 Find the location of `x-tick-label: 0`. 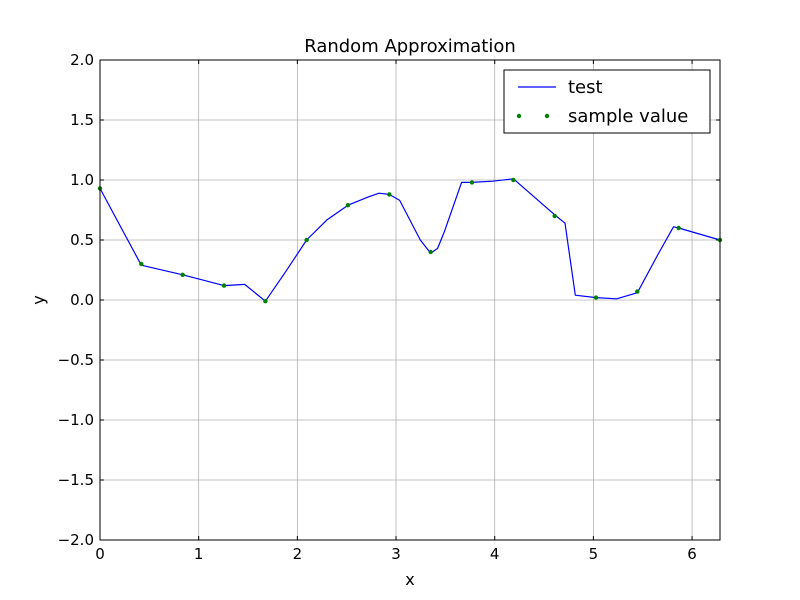

x-tick-label: 0 is located at coordinates (100, 554).